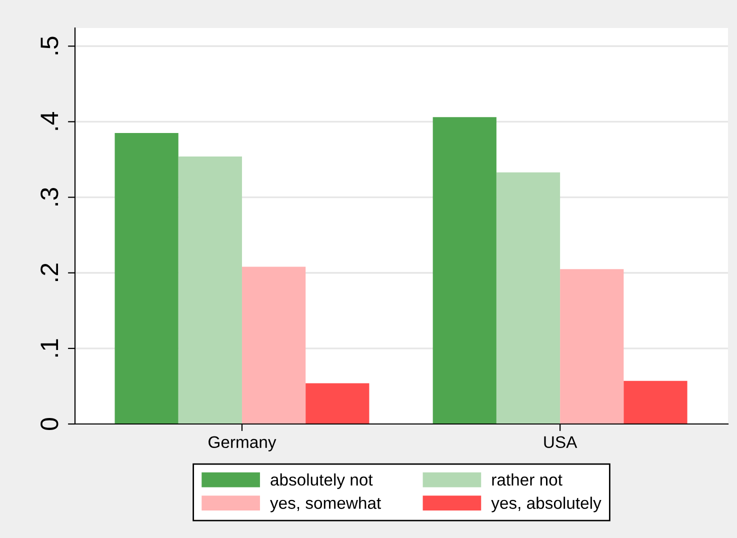  What do you see at coordinates (546, 504) in the screenshot?
I see `legend-label: yes, absolutely` at bounding box center [546, 504].